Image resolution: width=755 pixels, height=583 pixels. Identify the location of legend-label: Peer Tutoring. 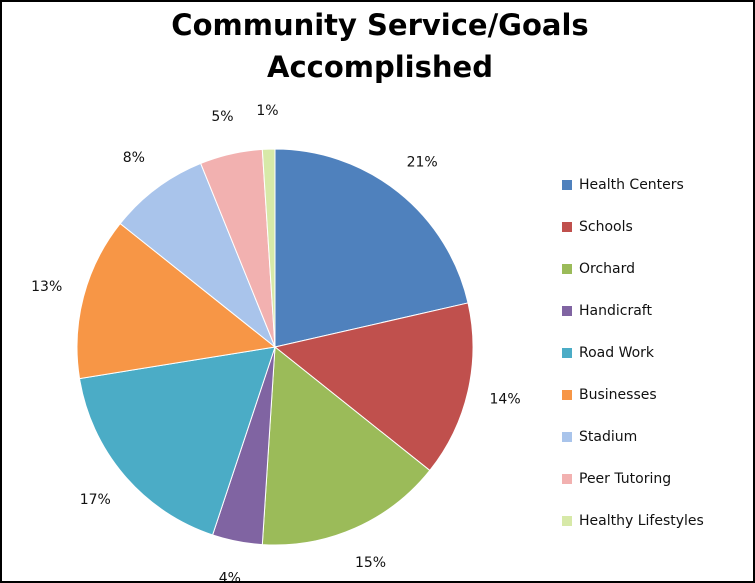
(625, 479).